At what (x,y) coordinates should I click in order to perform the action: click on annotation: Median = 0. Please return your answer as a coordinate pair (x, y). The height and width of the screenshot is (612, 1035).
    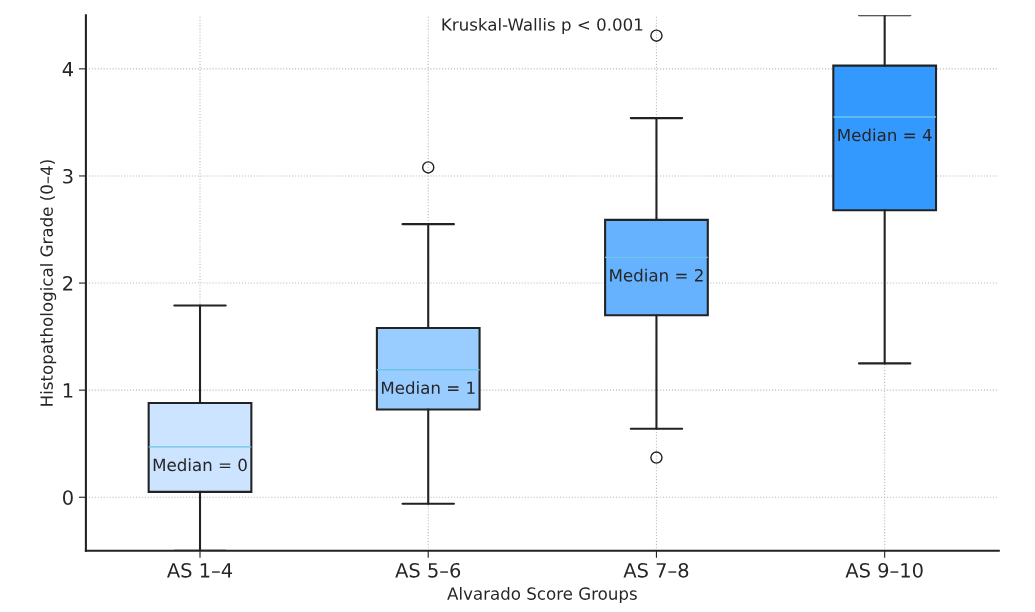
    Looking at the image, I should click on (200, 465).